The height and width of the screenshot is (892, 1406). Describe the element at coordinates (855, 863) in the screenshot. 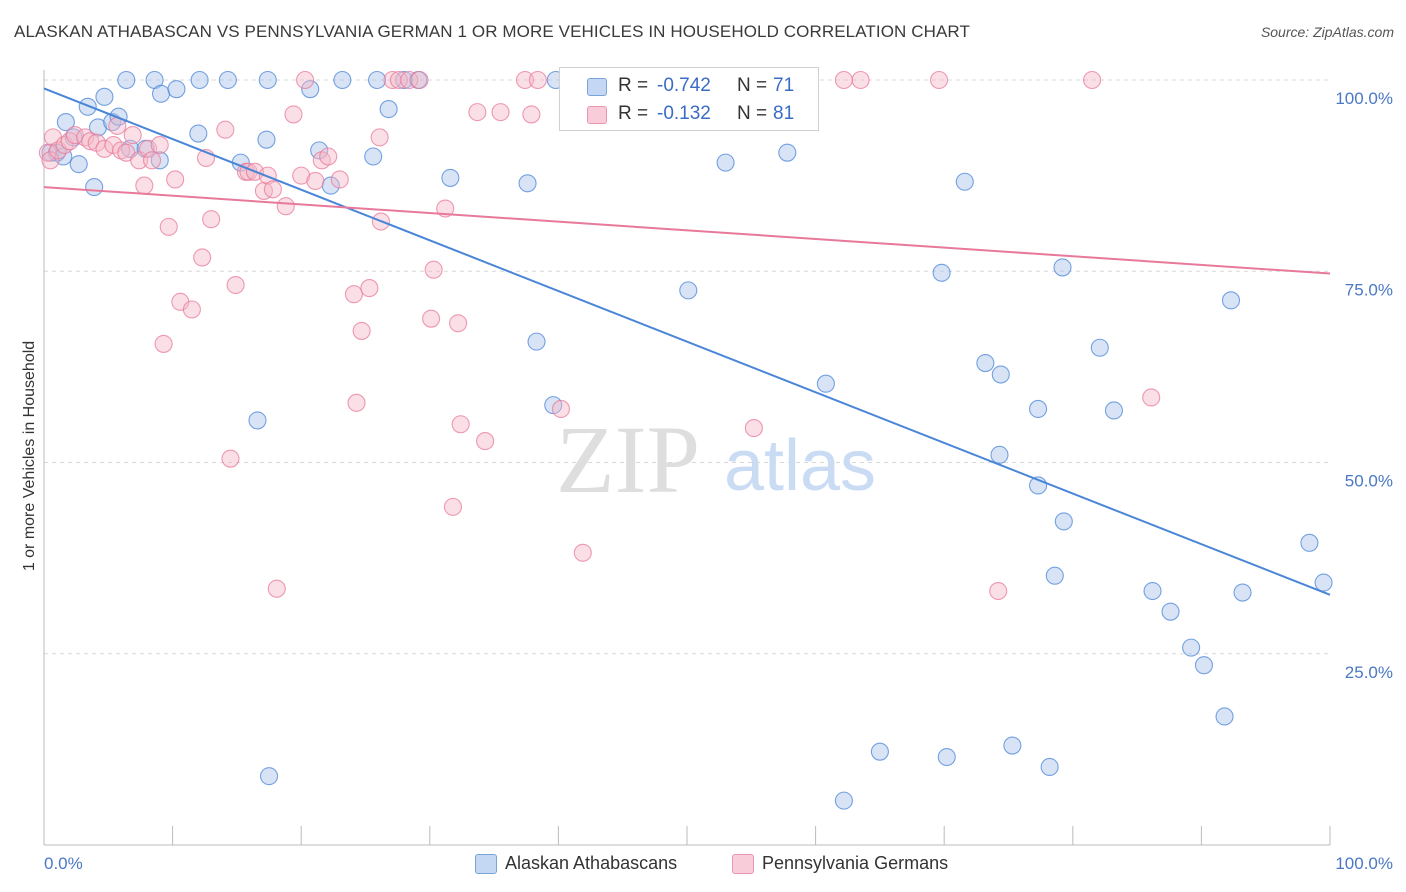

I see `series-label-pennsylvania: Pennsylvania Germans` at that location.